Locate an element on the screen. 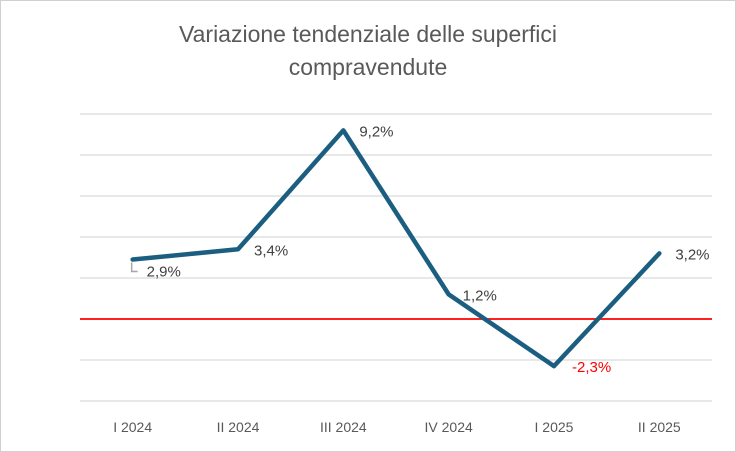 This screenshot has height=452, width=736. data-label: 1,2% is located at coordinates (480, 295).